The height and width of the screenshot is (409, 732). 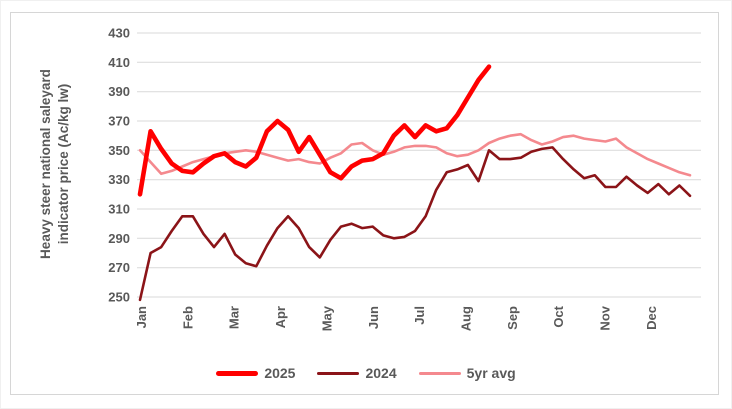 I want to click on x-tick-mar: Mar, so click(x=234, y=317).